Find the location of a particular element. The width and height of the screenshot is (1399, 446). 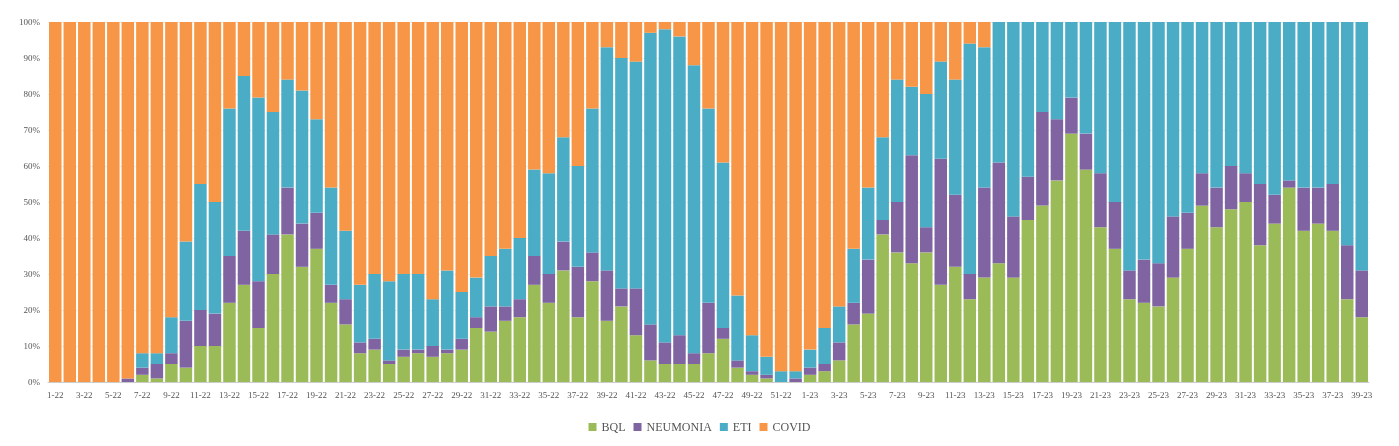

x-tick-label: 23-22 is located at coordinates (375, 394).